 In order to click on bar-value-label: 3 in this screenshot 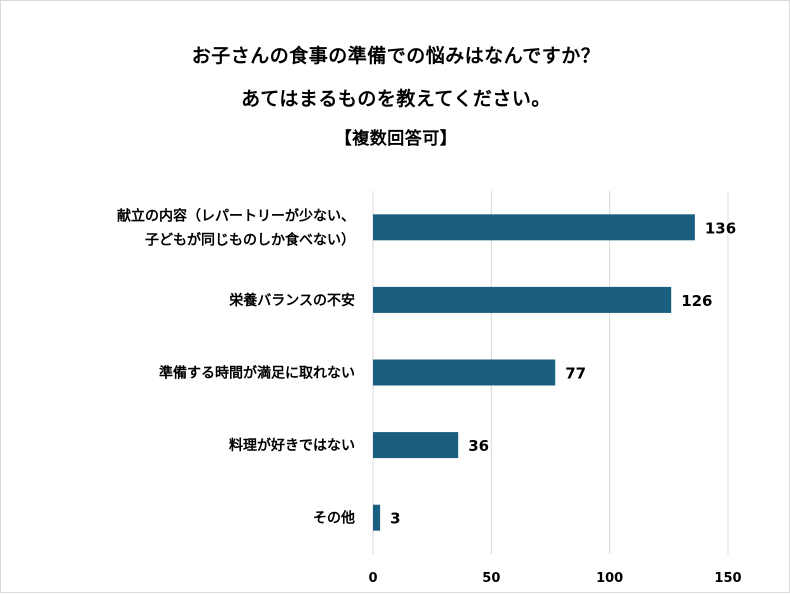, I will do `click(395, 519)`.